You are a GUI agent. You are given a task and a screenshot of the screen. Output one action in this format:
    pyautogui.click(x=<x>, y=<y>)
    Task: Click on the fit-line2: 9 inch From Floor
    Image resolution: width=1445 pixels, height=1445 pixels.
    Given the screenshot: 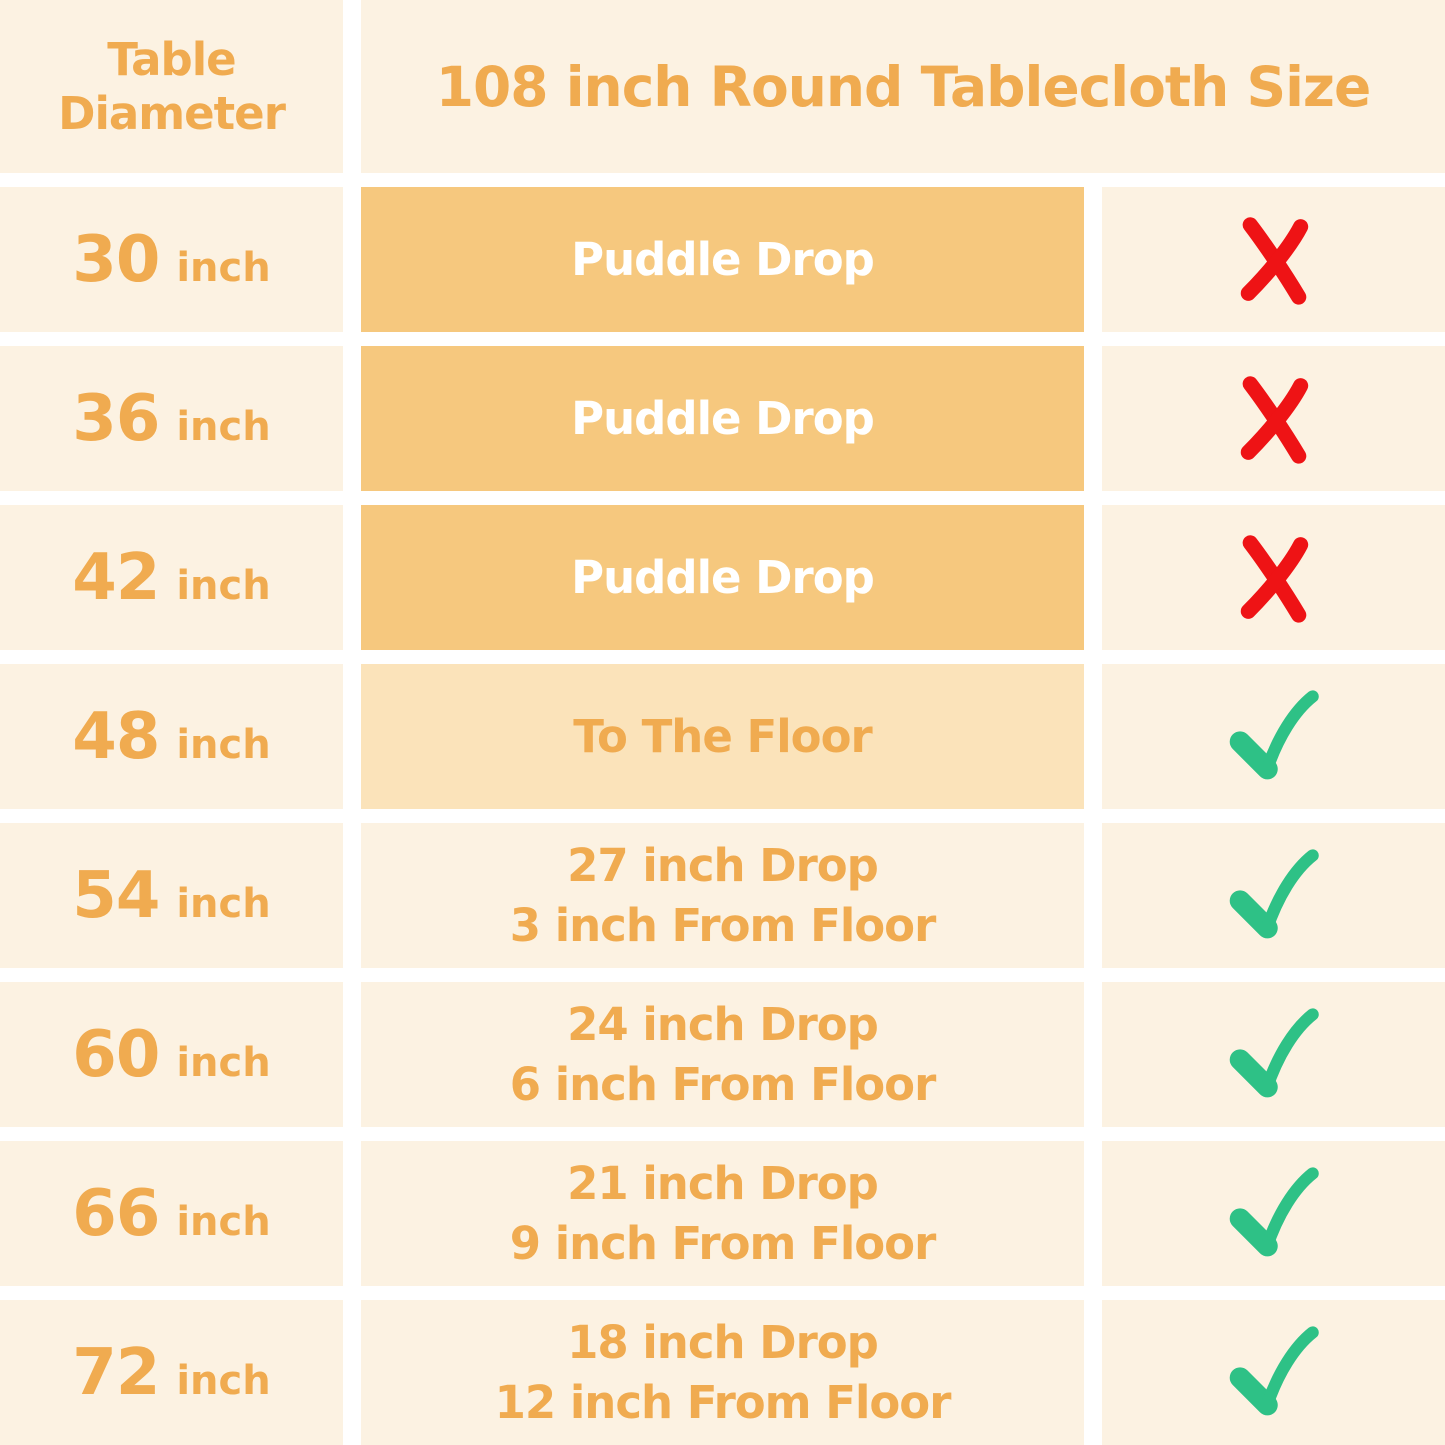 What is the action you would take?
    pyautogui.click(x=723, y=1243)
    